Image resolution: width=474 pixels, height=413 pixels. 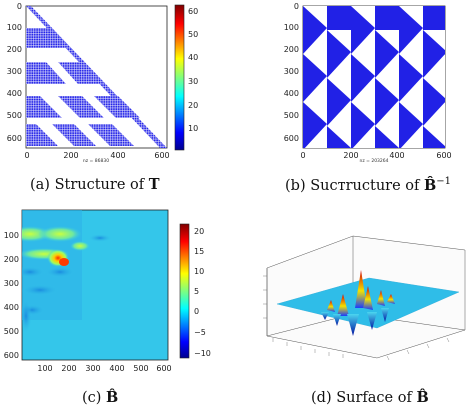 I want to click on caption-a-symbol: T, so click(x=154, y=184).